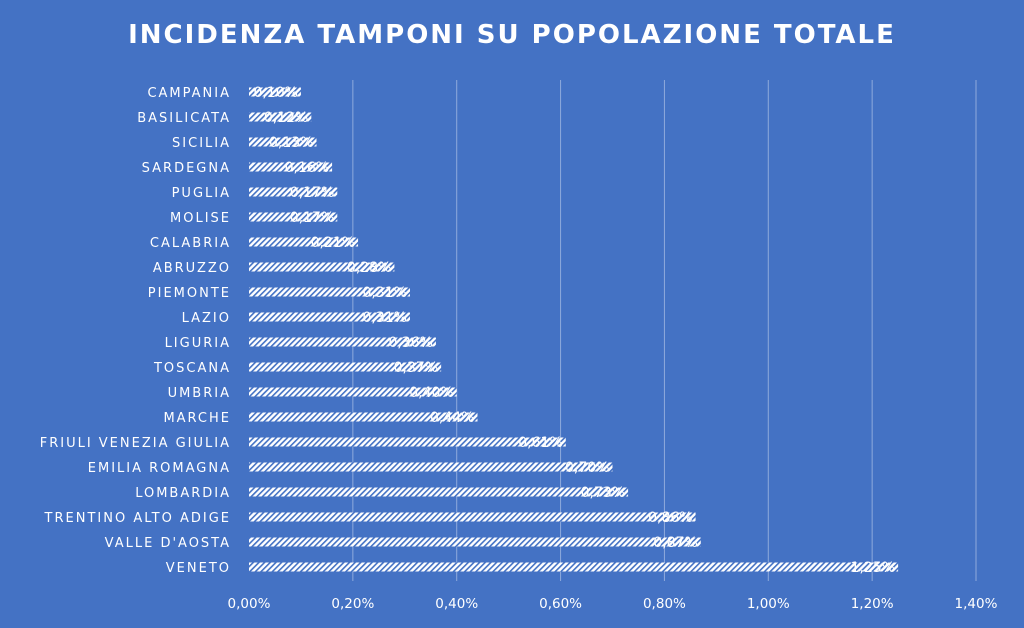 This screenshot has height=628, width=1024. Describe the element at coordinates (135, 443) in the screenshot. I see `category-label: FRIULI VENEZIA GIULIA` at that location.